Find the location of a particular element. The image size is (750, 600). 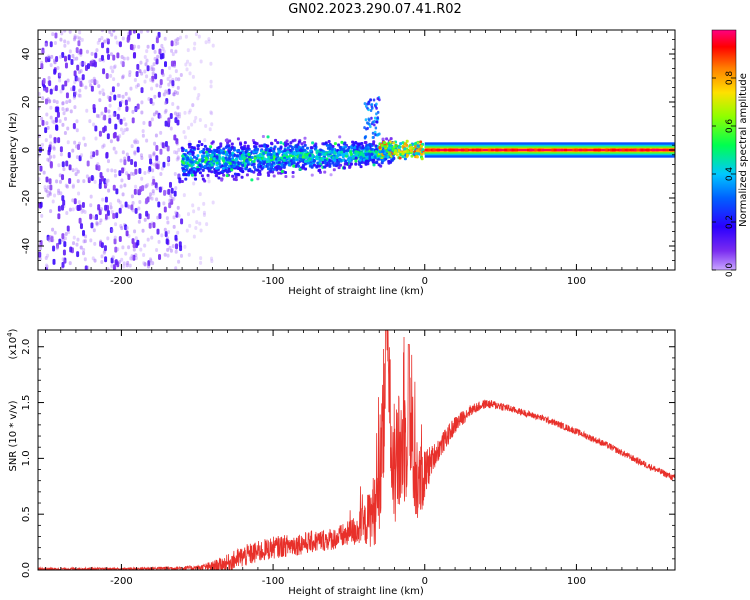

spectrogram-ylabel: Frequency (Hz) is located at coordinates (13, 150).